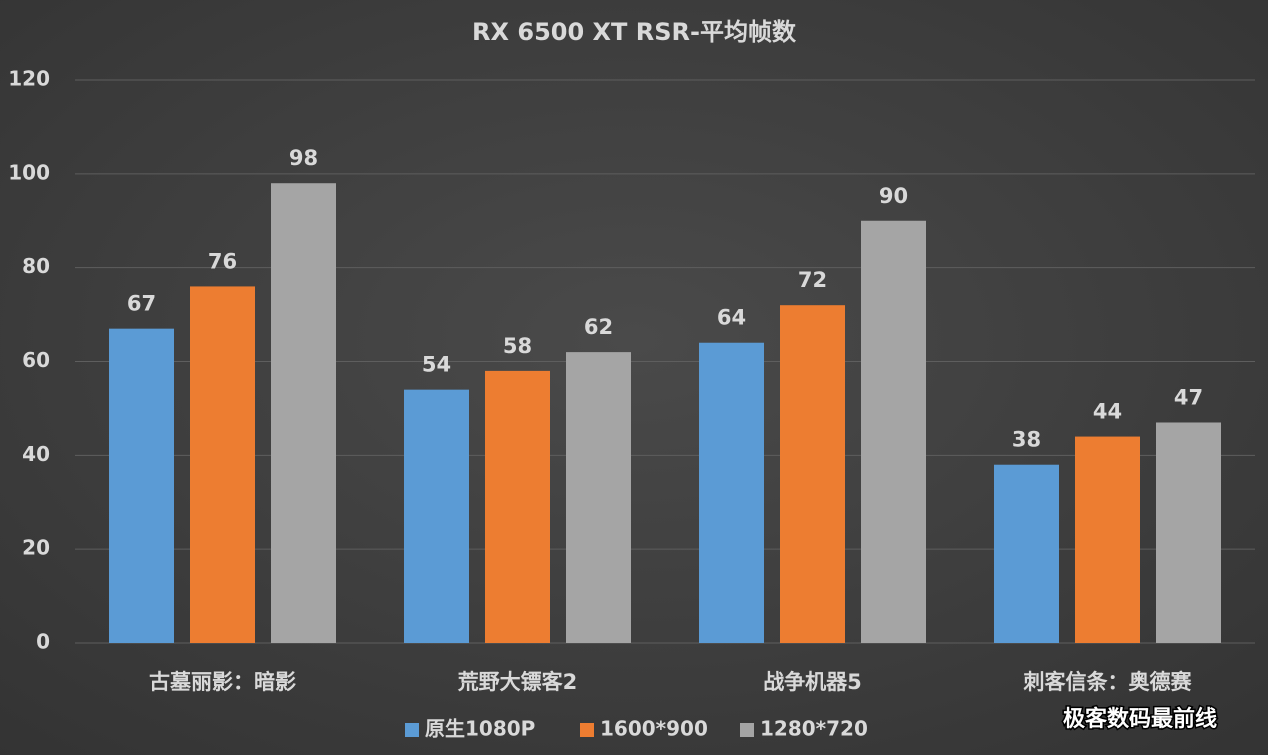  Describe the element at coordinates (222, 682) in the screenshot. I see `x-tick-label: 古墓丽影：暗影` at that location.